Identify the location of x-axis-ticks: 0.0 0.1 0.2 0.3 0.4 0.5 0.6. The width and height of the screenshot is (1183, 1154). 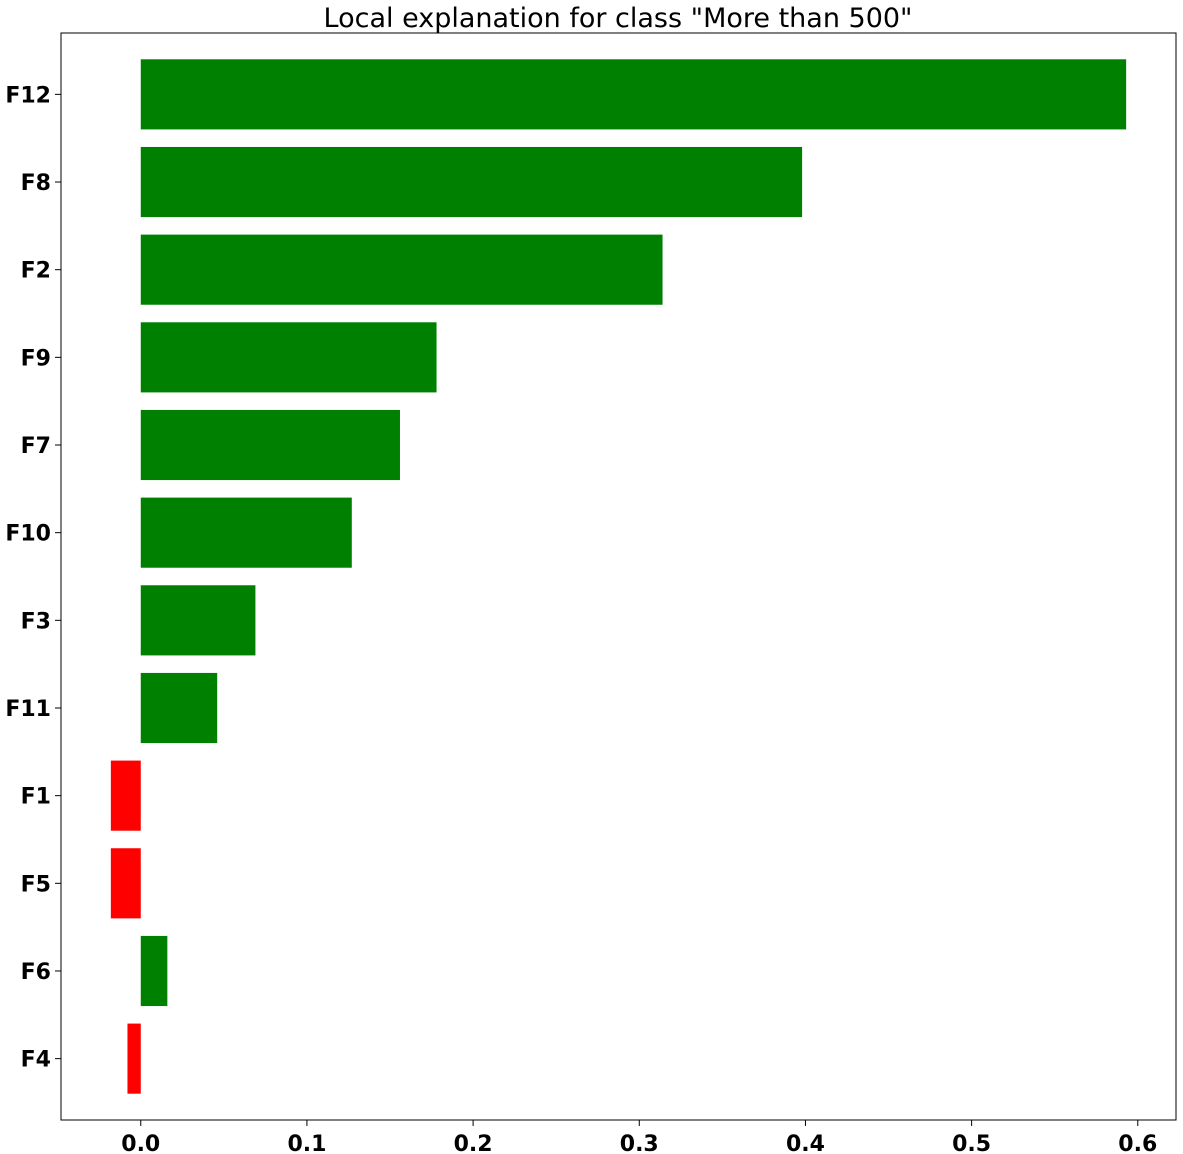
(639, 1137).